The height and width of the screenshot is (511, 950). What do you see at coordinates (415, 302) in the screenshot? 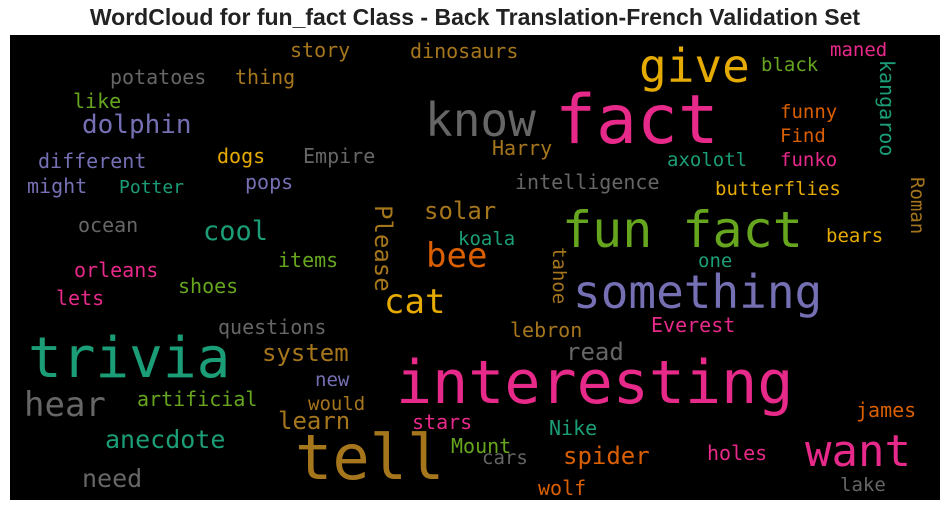
I see `word-cat: cat` at bounding box center [415, 302].